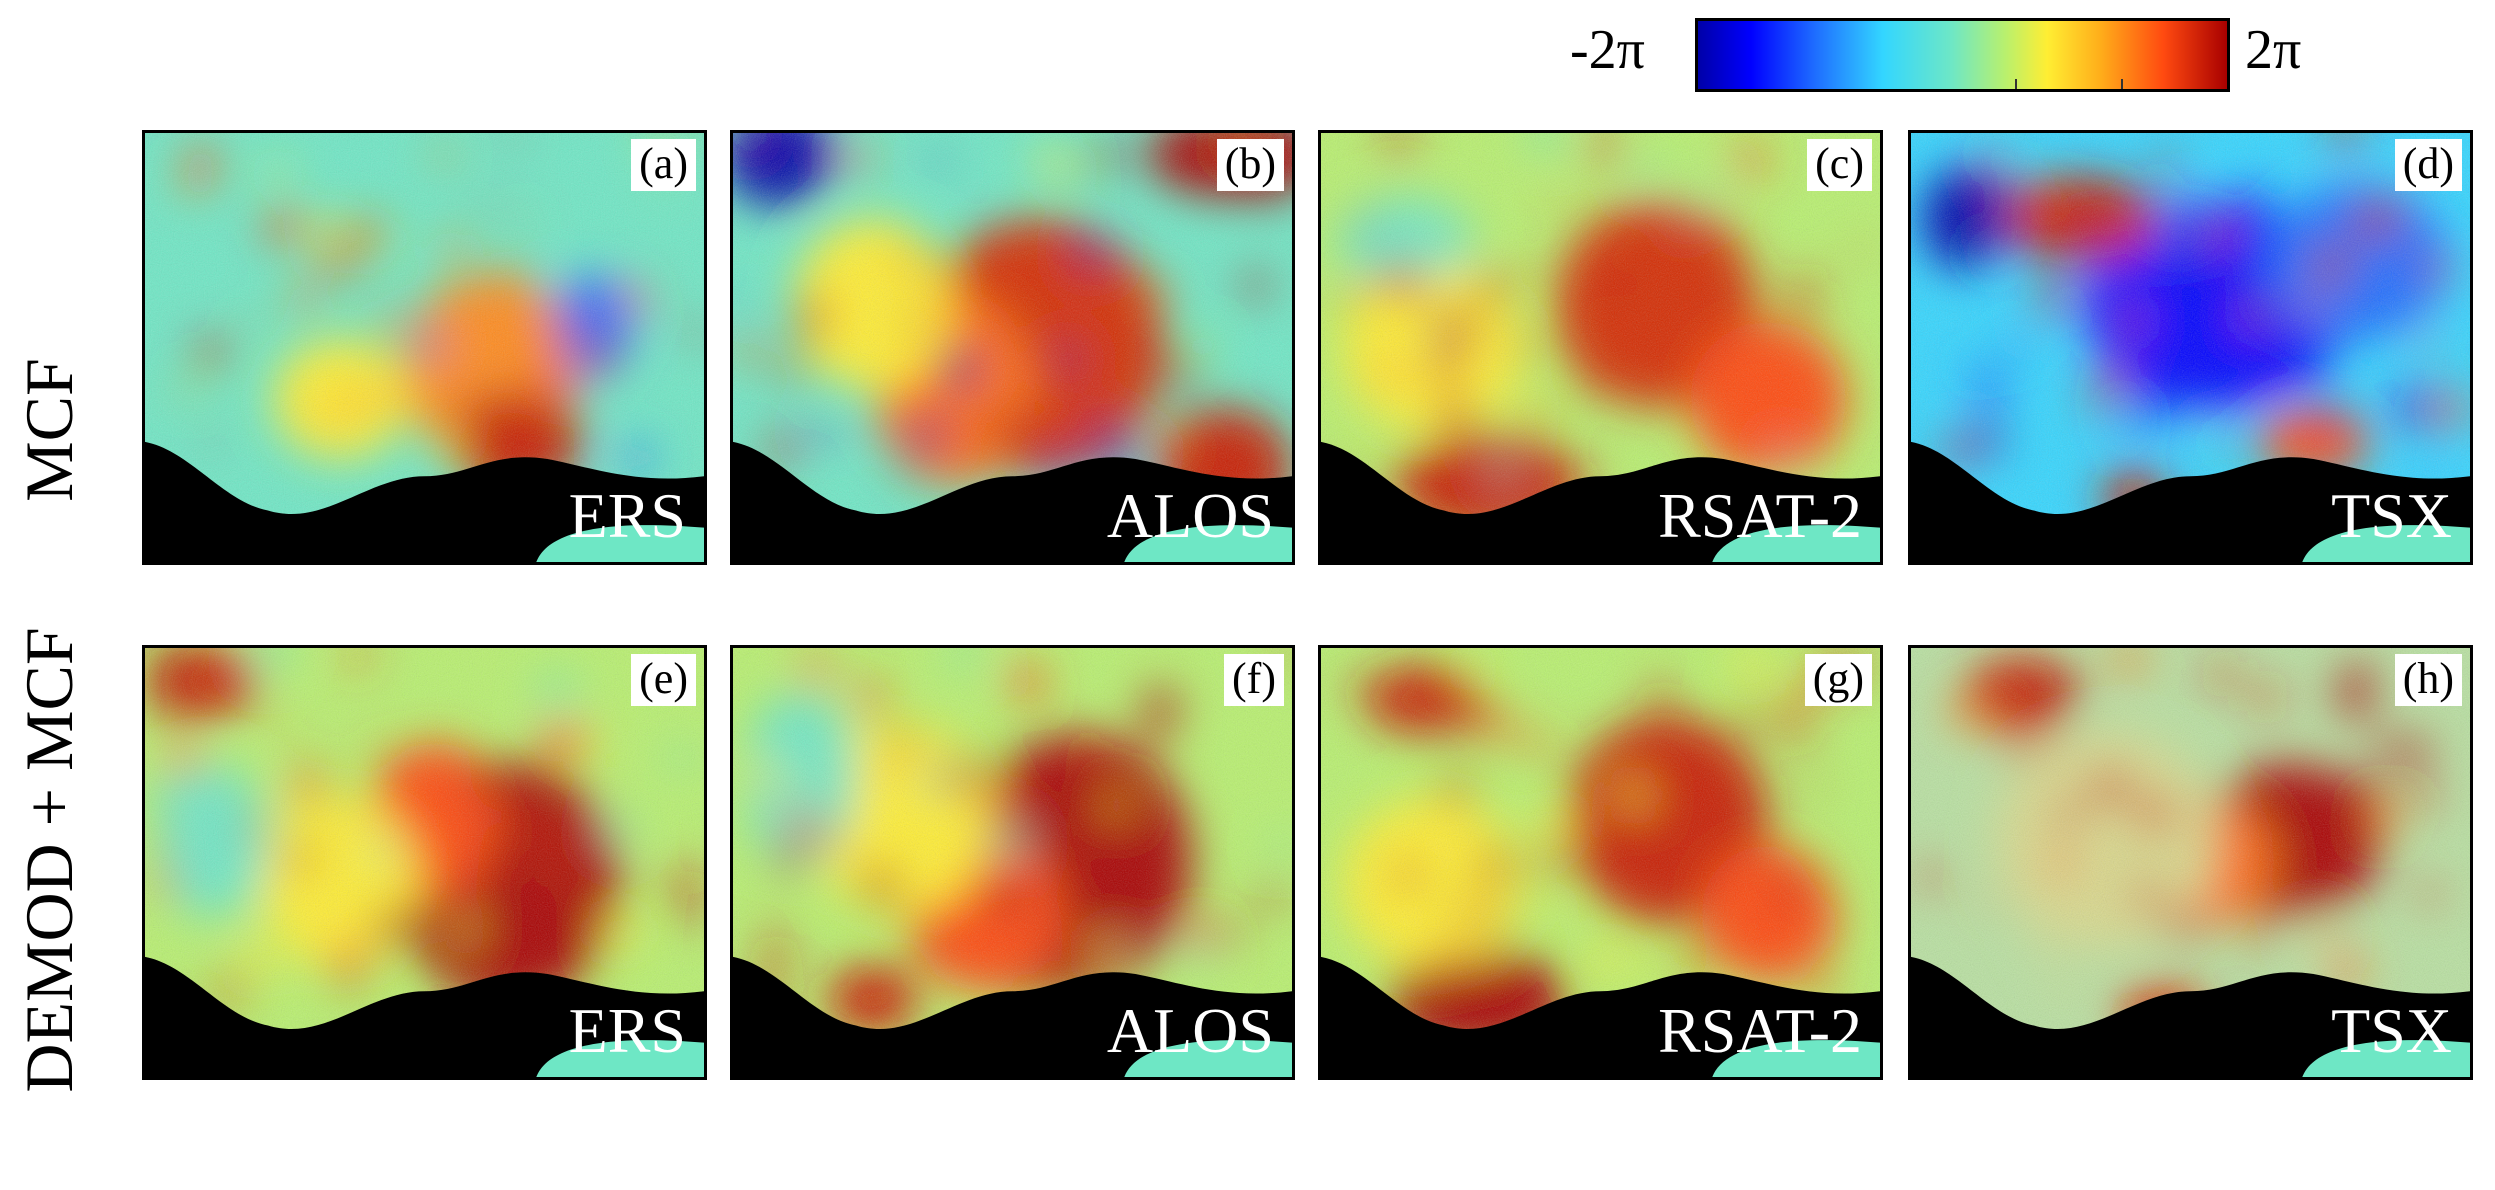 This screenshot has height=1190, width=2495. I want to click on interferogram-panel: (c) RSAT-2, so click(1600, 347).